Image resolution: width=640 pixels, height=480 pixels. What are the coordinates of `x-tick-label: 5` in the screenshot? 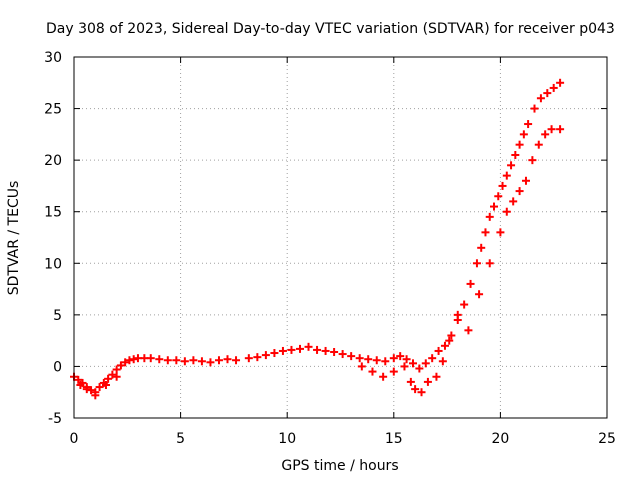 It's located at (180, 439).